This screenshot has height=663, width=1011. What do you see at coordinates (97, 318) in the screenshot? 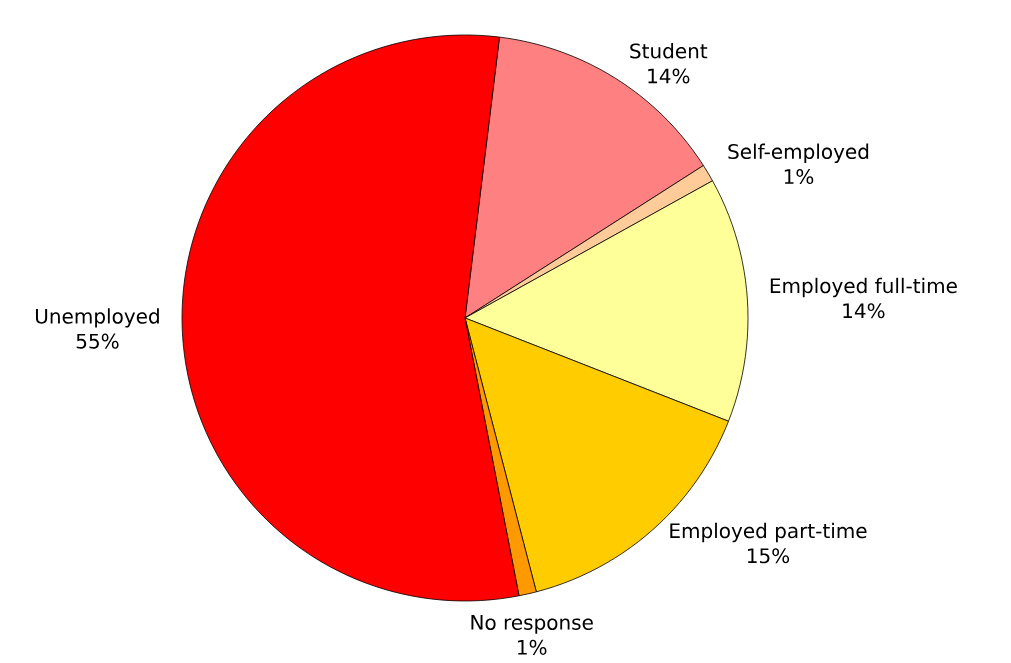
I see `slice-label: Unemployed` at bounding box center [97, 318].